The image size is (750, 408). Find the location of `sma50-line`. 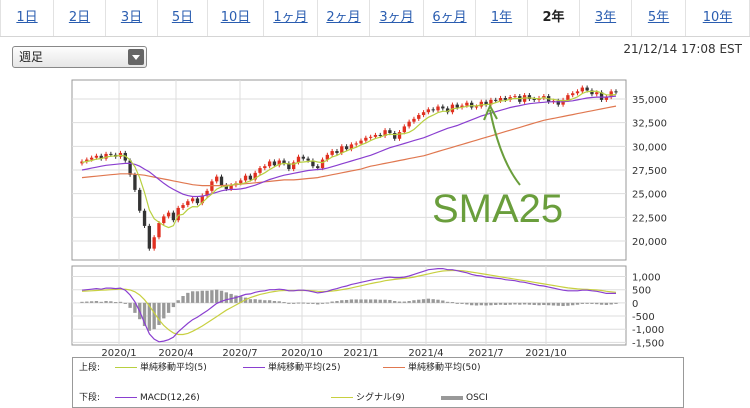

sma50-line is located at coordinates (349, 146).